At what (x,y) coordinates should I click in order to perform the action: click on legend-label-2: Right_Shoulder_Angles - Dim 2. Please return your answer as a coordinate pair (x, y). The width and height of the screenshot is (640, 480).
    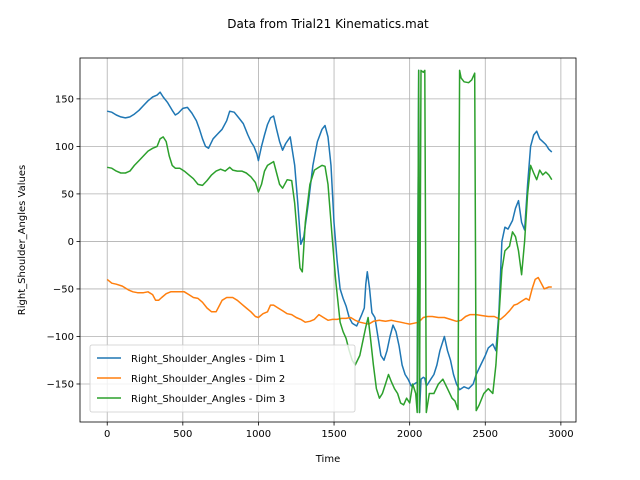
    Looking at the image, I should click on (208, 379).